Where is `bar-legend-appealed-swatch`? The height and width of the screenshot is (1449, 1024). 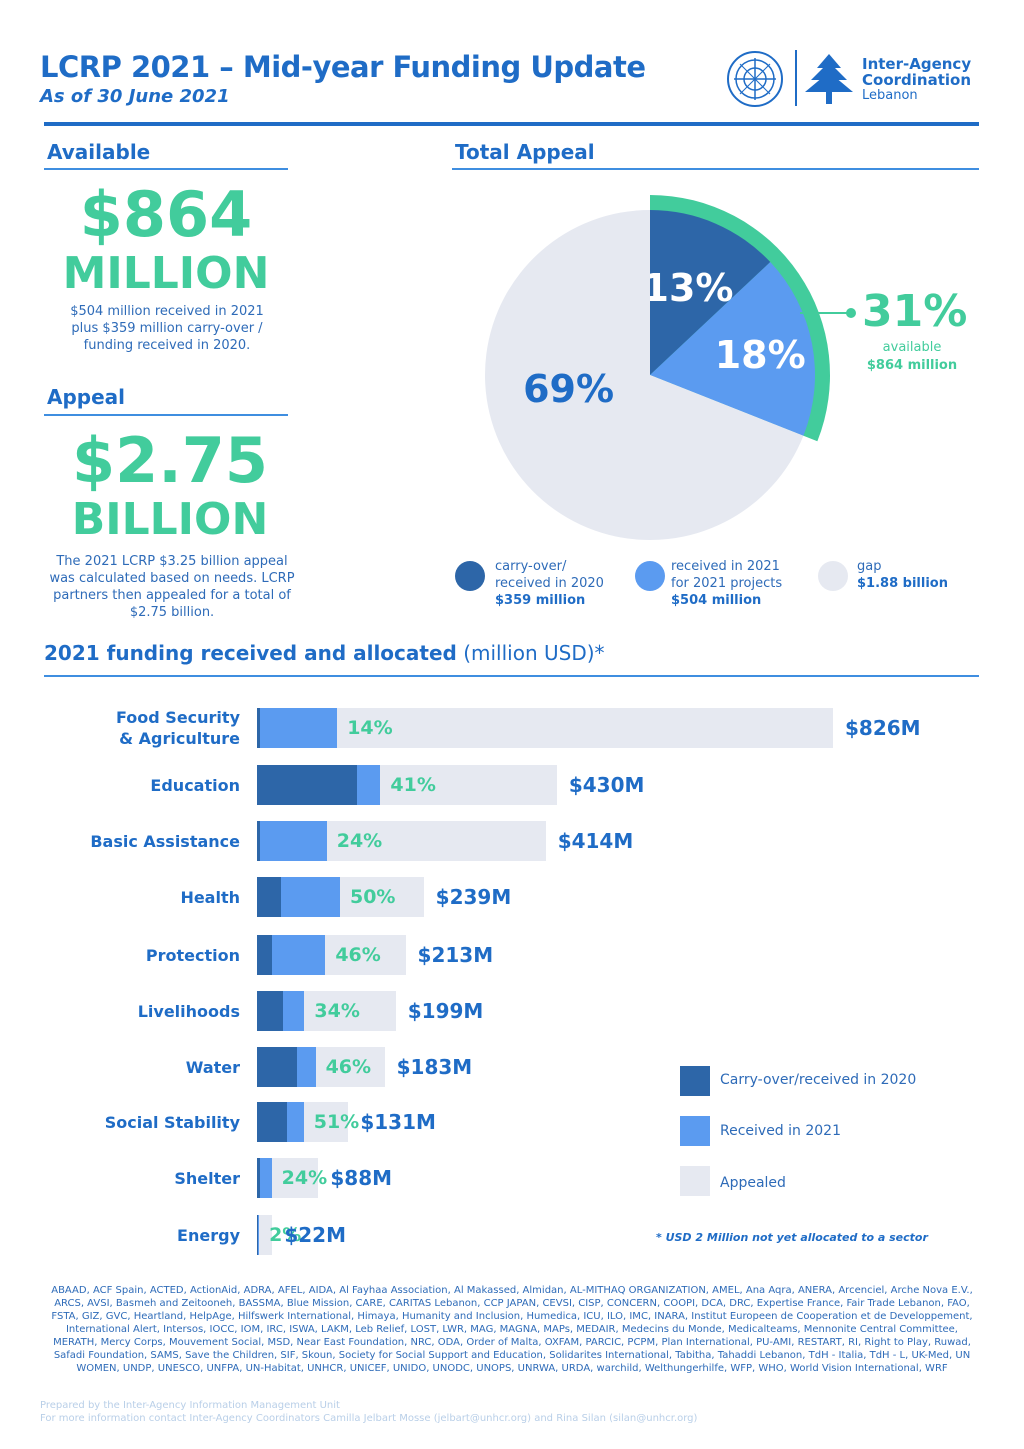
bar-legend-appealed-swatch is located at coordinates (695, 1181).